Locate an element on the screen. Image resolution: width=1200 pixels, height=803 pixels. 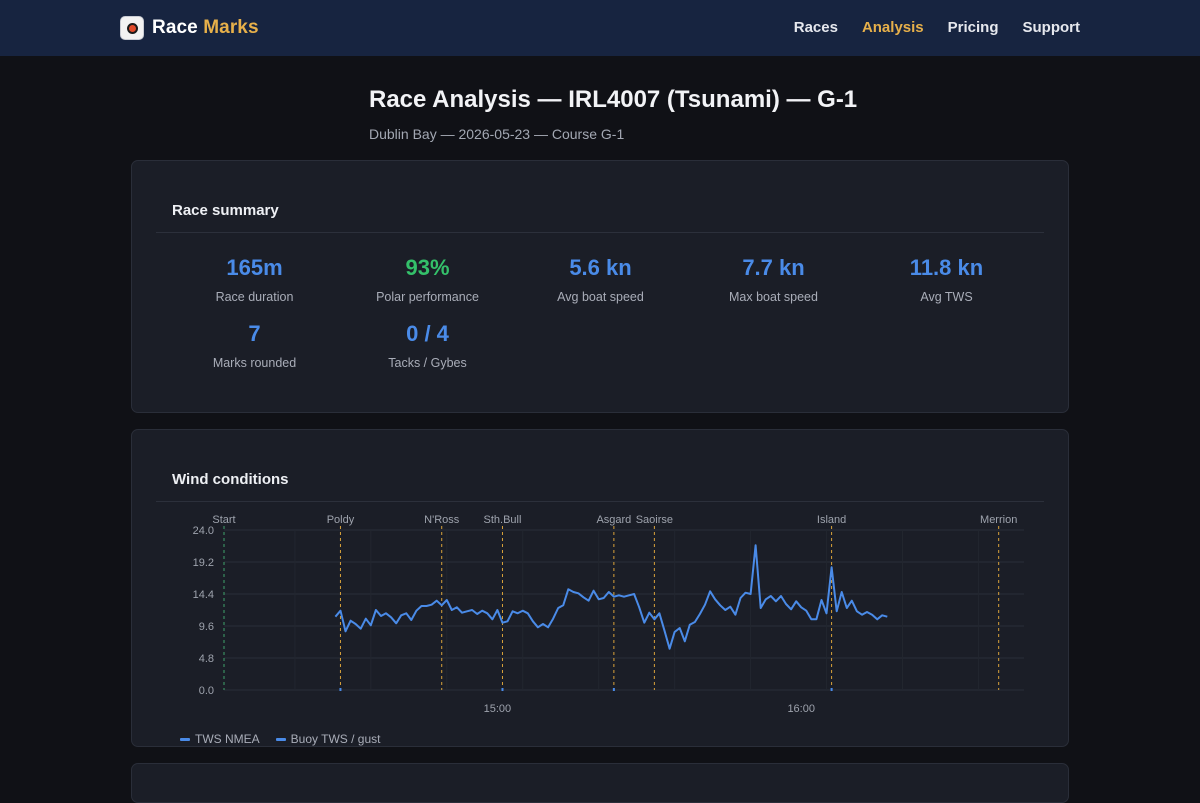
nav-item-support: Support is located at coordinates (1051, 27).